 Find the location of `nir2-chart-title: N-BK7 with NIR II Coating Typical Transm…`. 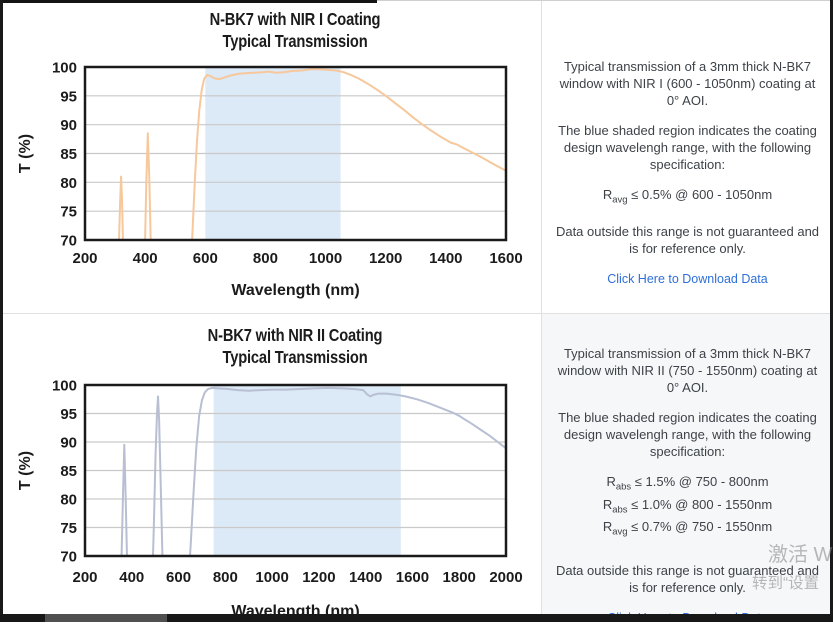

nir2-chart-title: N-BK7 with NIR II Coating Typical Transm… is located at coordinates (295, 346).